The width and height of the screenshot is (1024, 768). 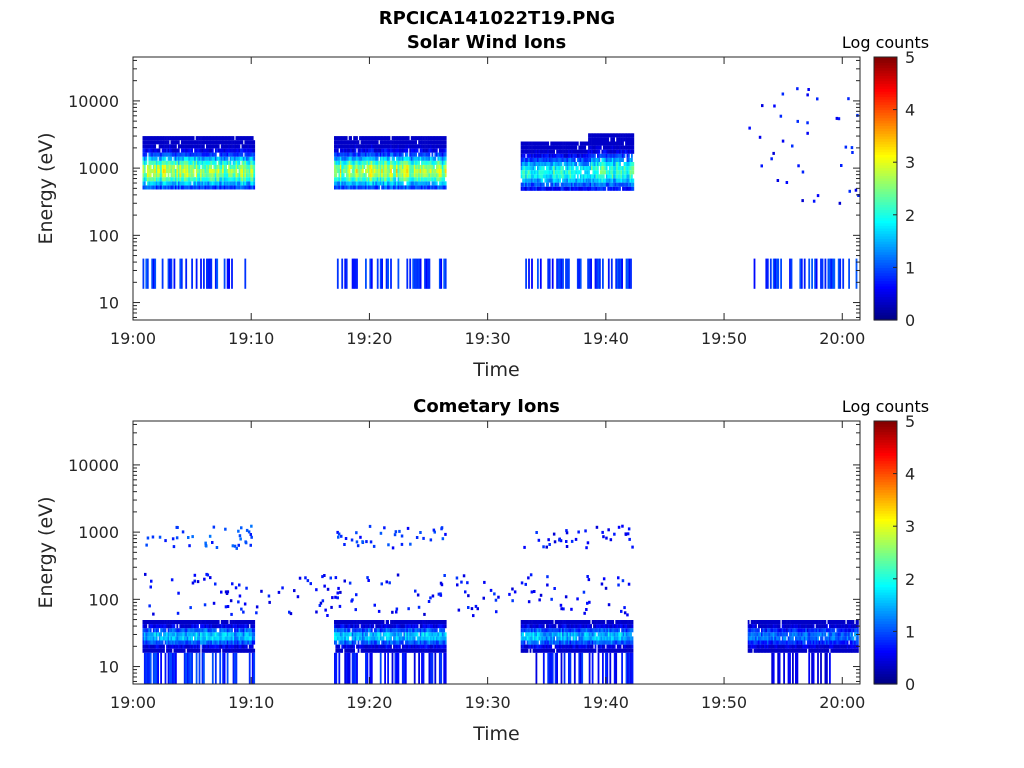 I want to click on sparse-count-point, so click(x=840, y=203).